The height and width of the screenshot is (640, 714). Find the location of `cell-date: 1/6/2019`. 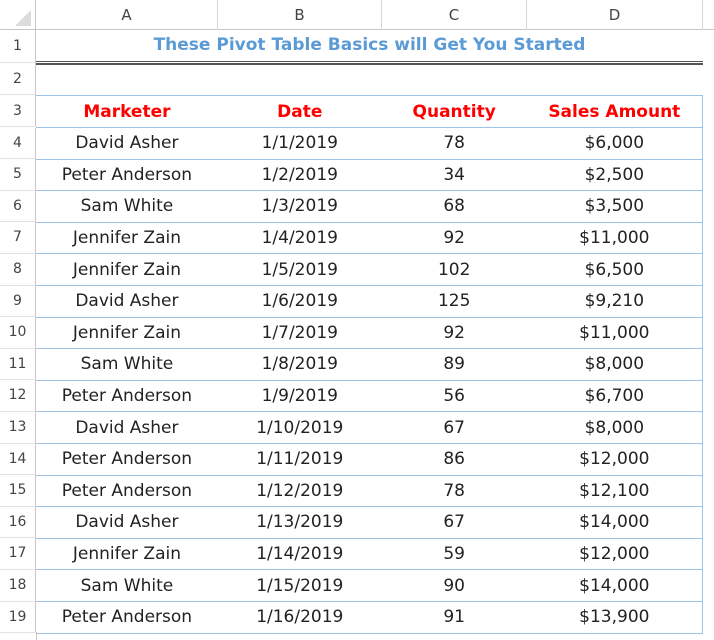

cell-date: 1/6/2019 is located at coordinates (299, 301).